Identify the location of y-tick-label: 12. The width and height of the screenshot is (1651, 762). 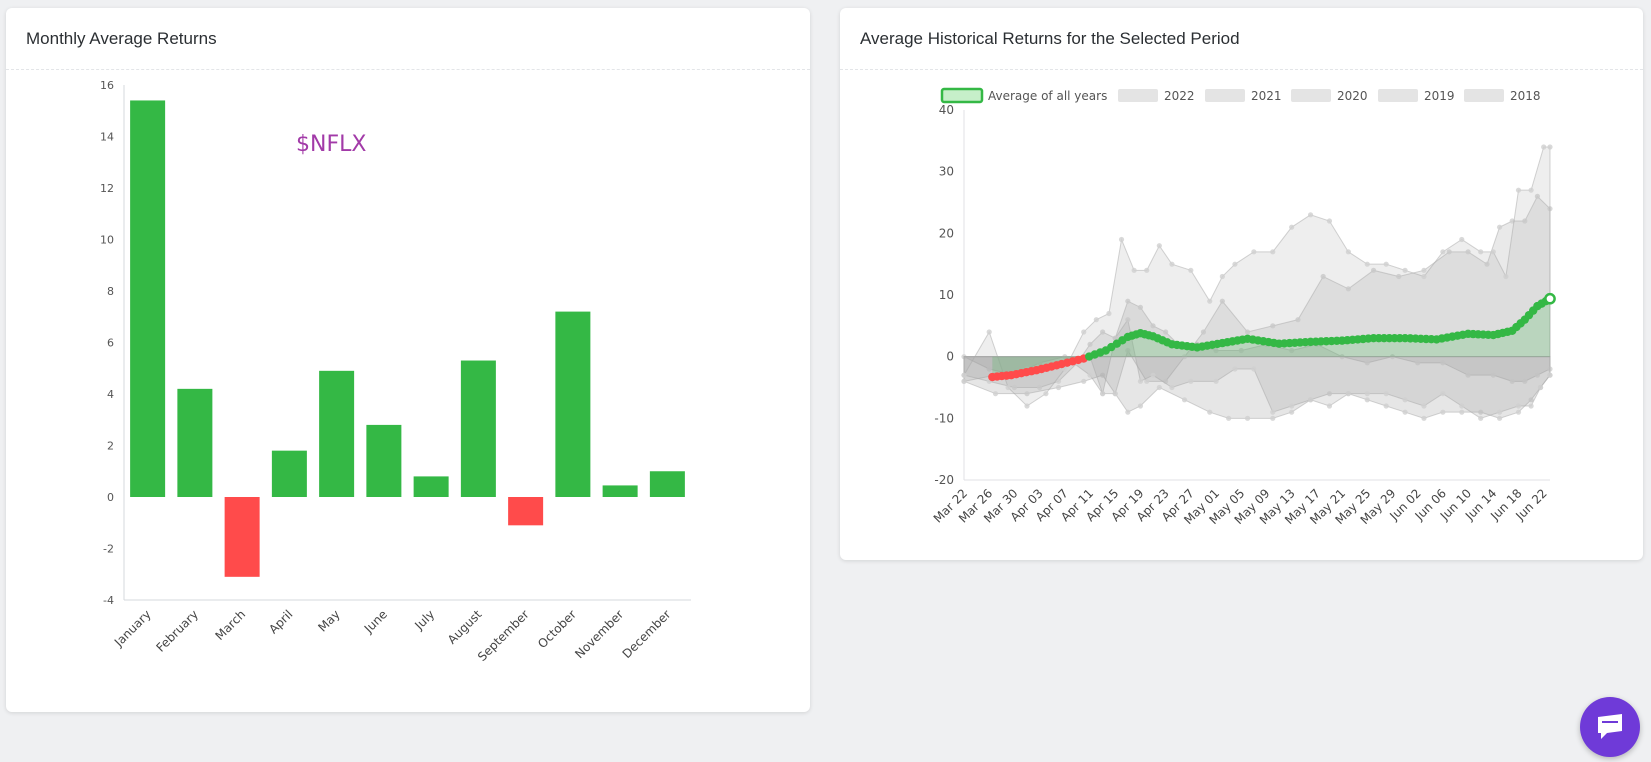
(107, 188).